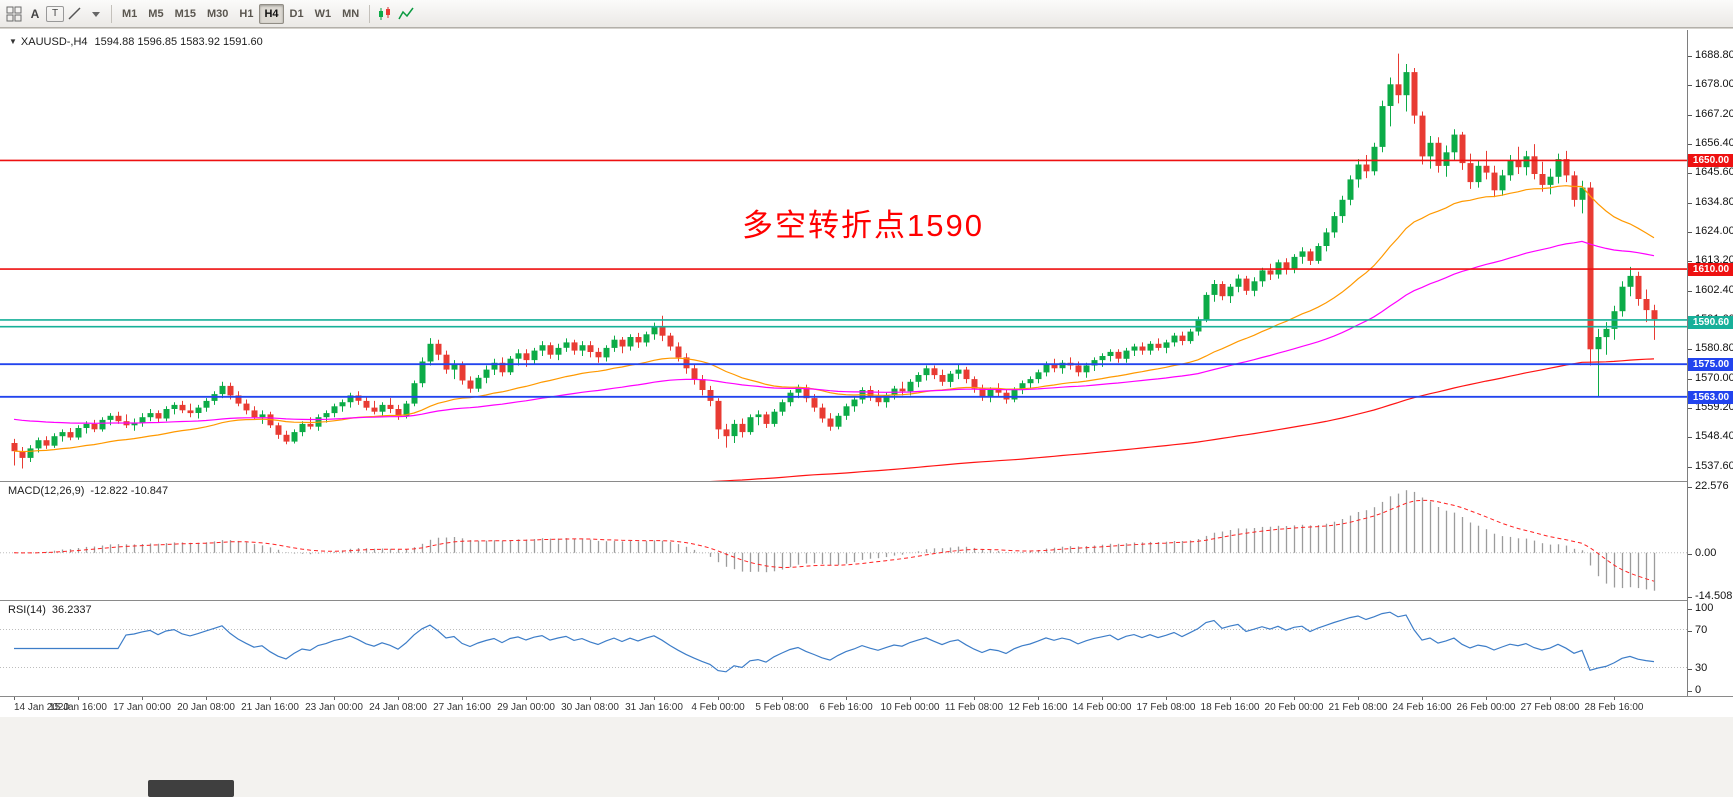 Image resolution: width=1733 pixels, height=797 pixels. I want to click on time-label: 6 Feb 16:00, so click(846, 707).